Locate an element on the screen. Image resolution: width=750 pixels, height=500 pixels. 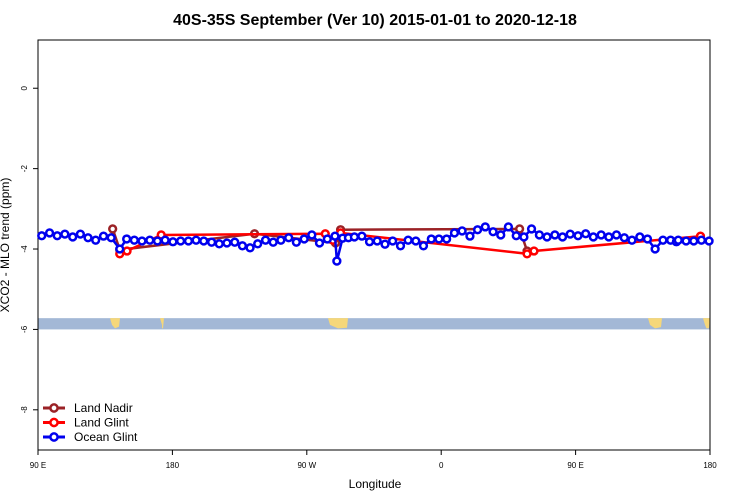
y-axis-label: XCO2 - MLO trend (ppm) is located at coordinates (6, 245).